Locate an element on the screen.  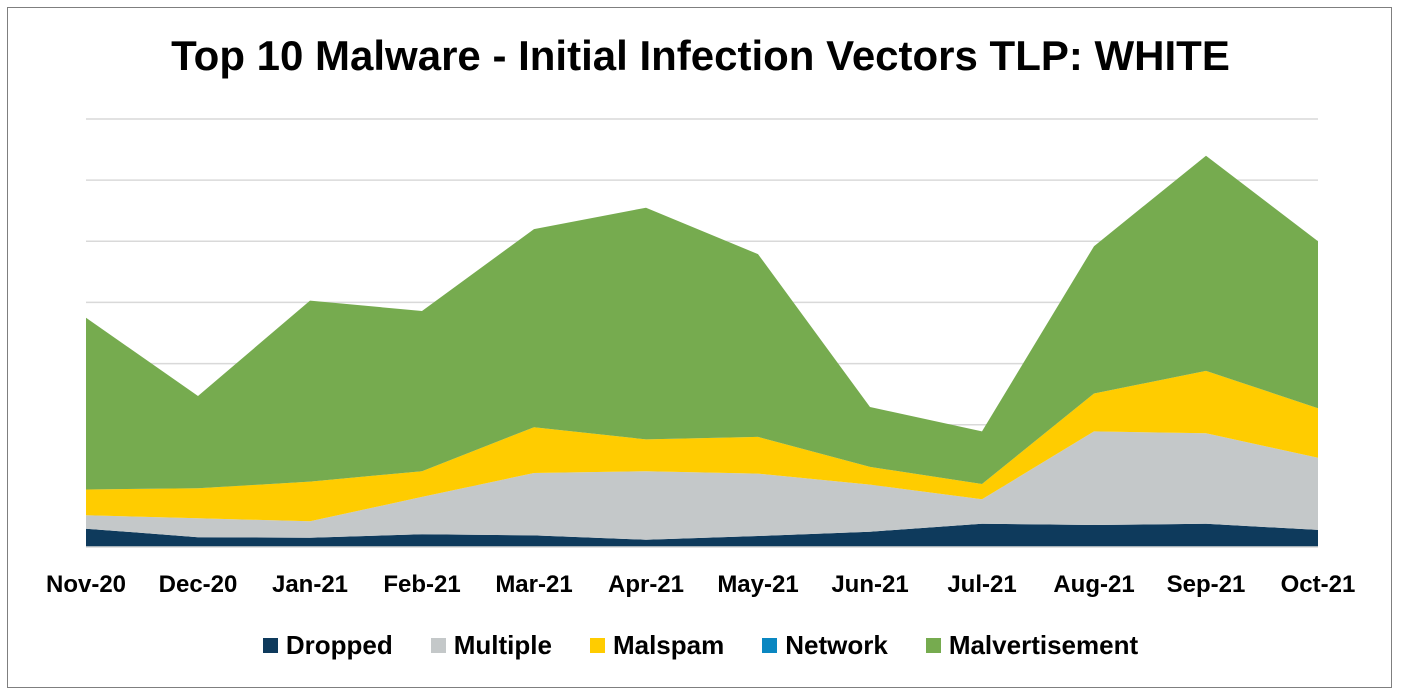
legend-item-malspam: Malspam is located at coordinates (657, 645).